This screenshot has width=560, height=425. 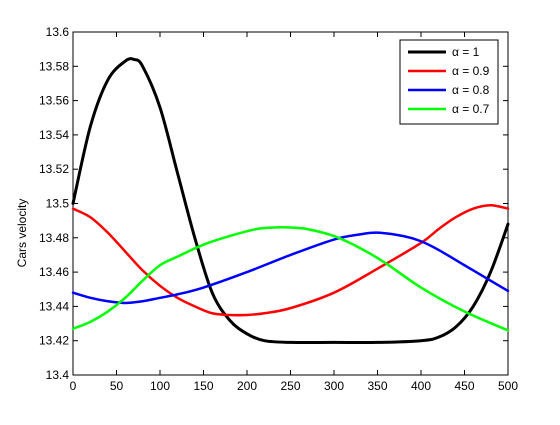 What do you see at coordinates (54, 238) in the screenshot?
I see `y-tick-label: 13.48` at bounding box center [54, 238].